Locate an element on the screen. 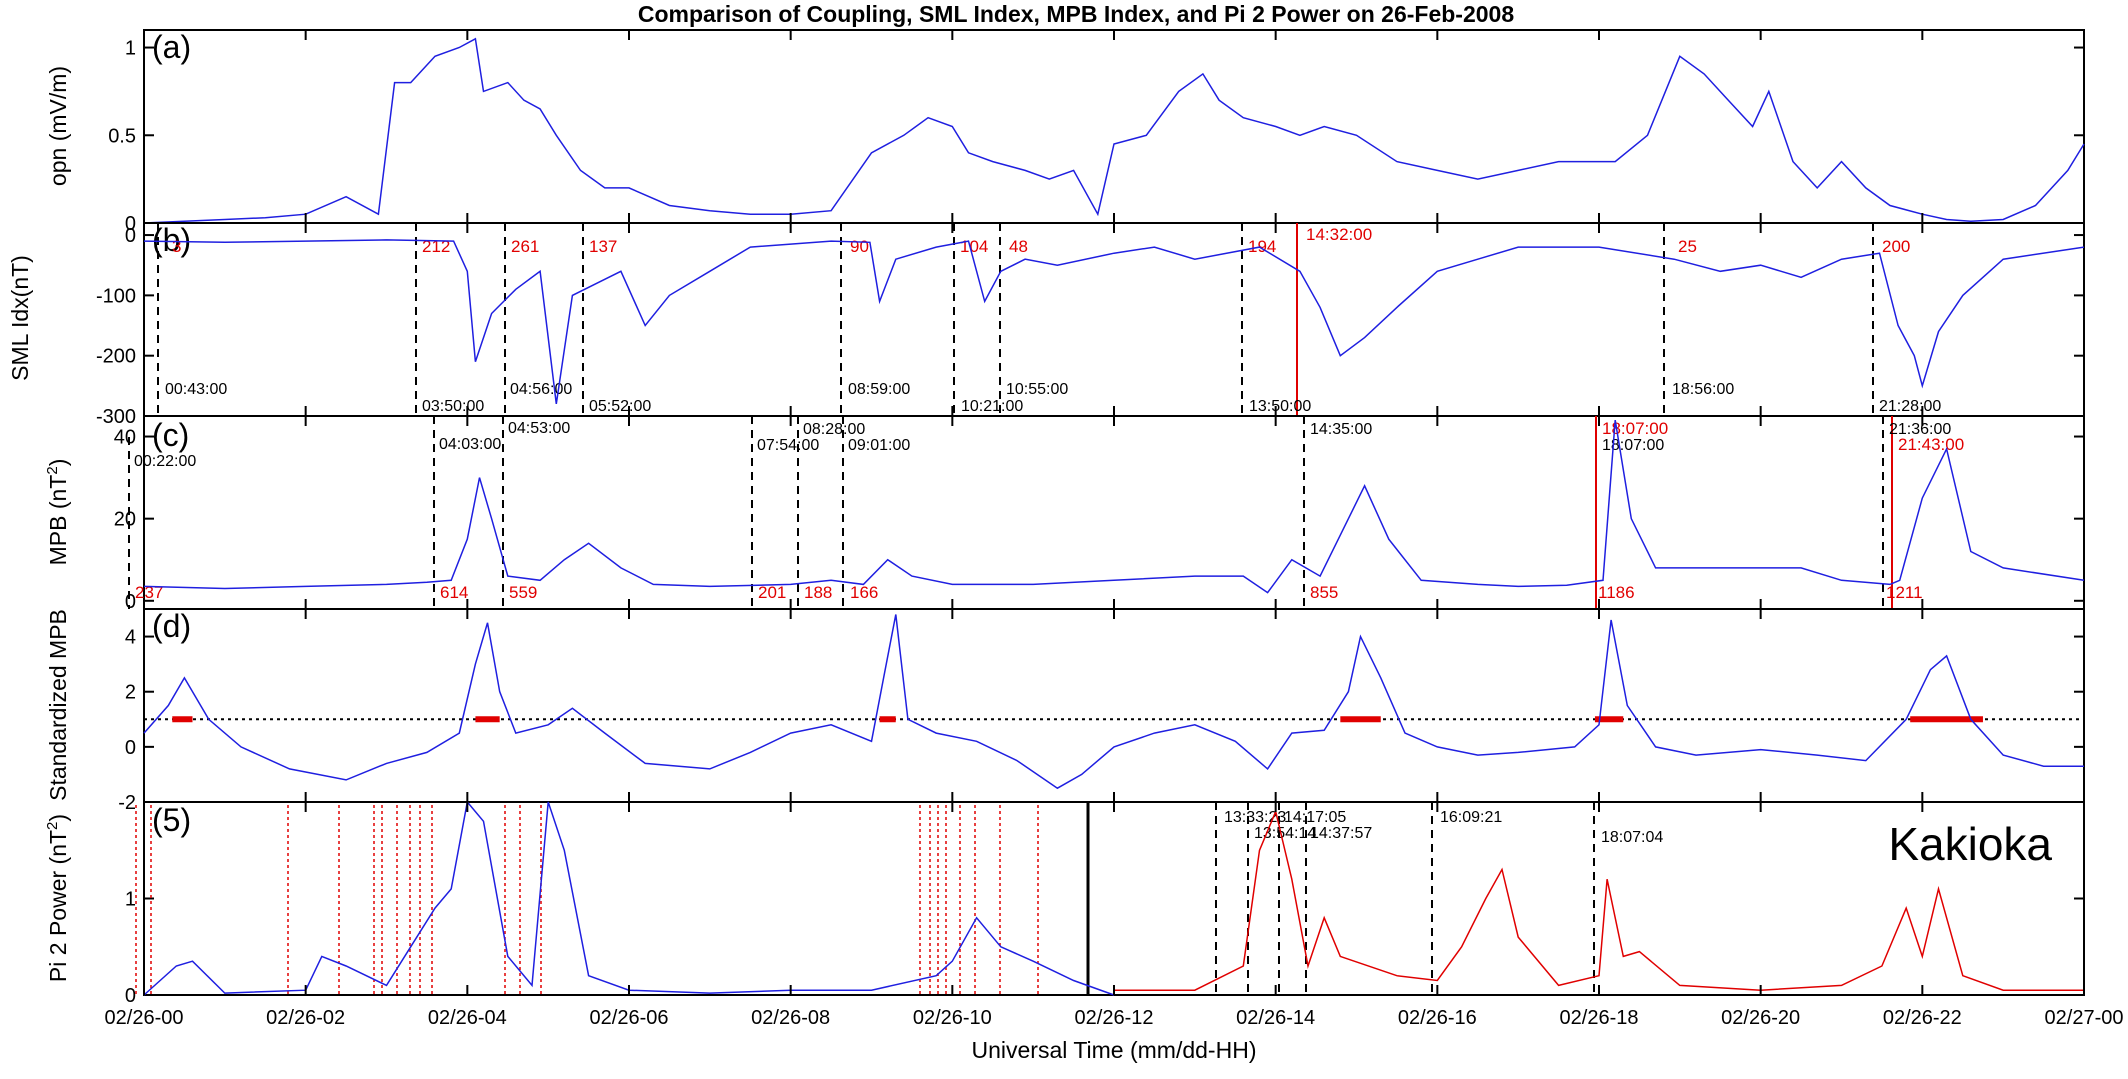  sml-time-annotation: 00:43:00 is located at coordinates (196, 389).